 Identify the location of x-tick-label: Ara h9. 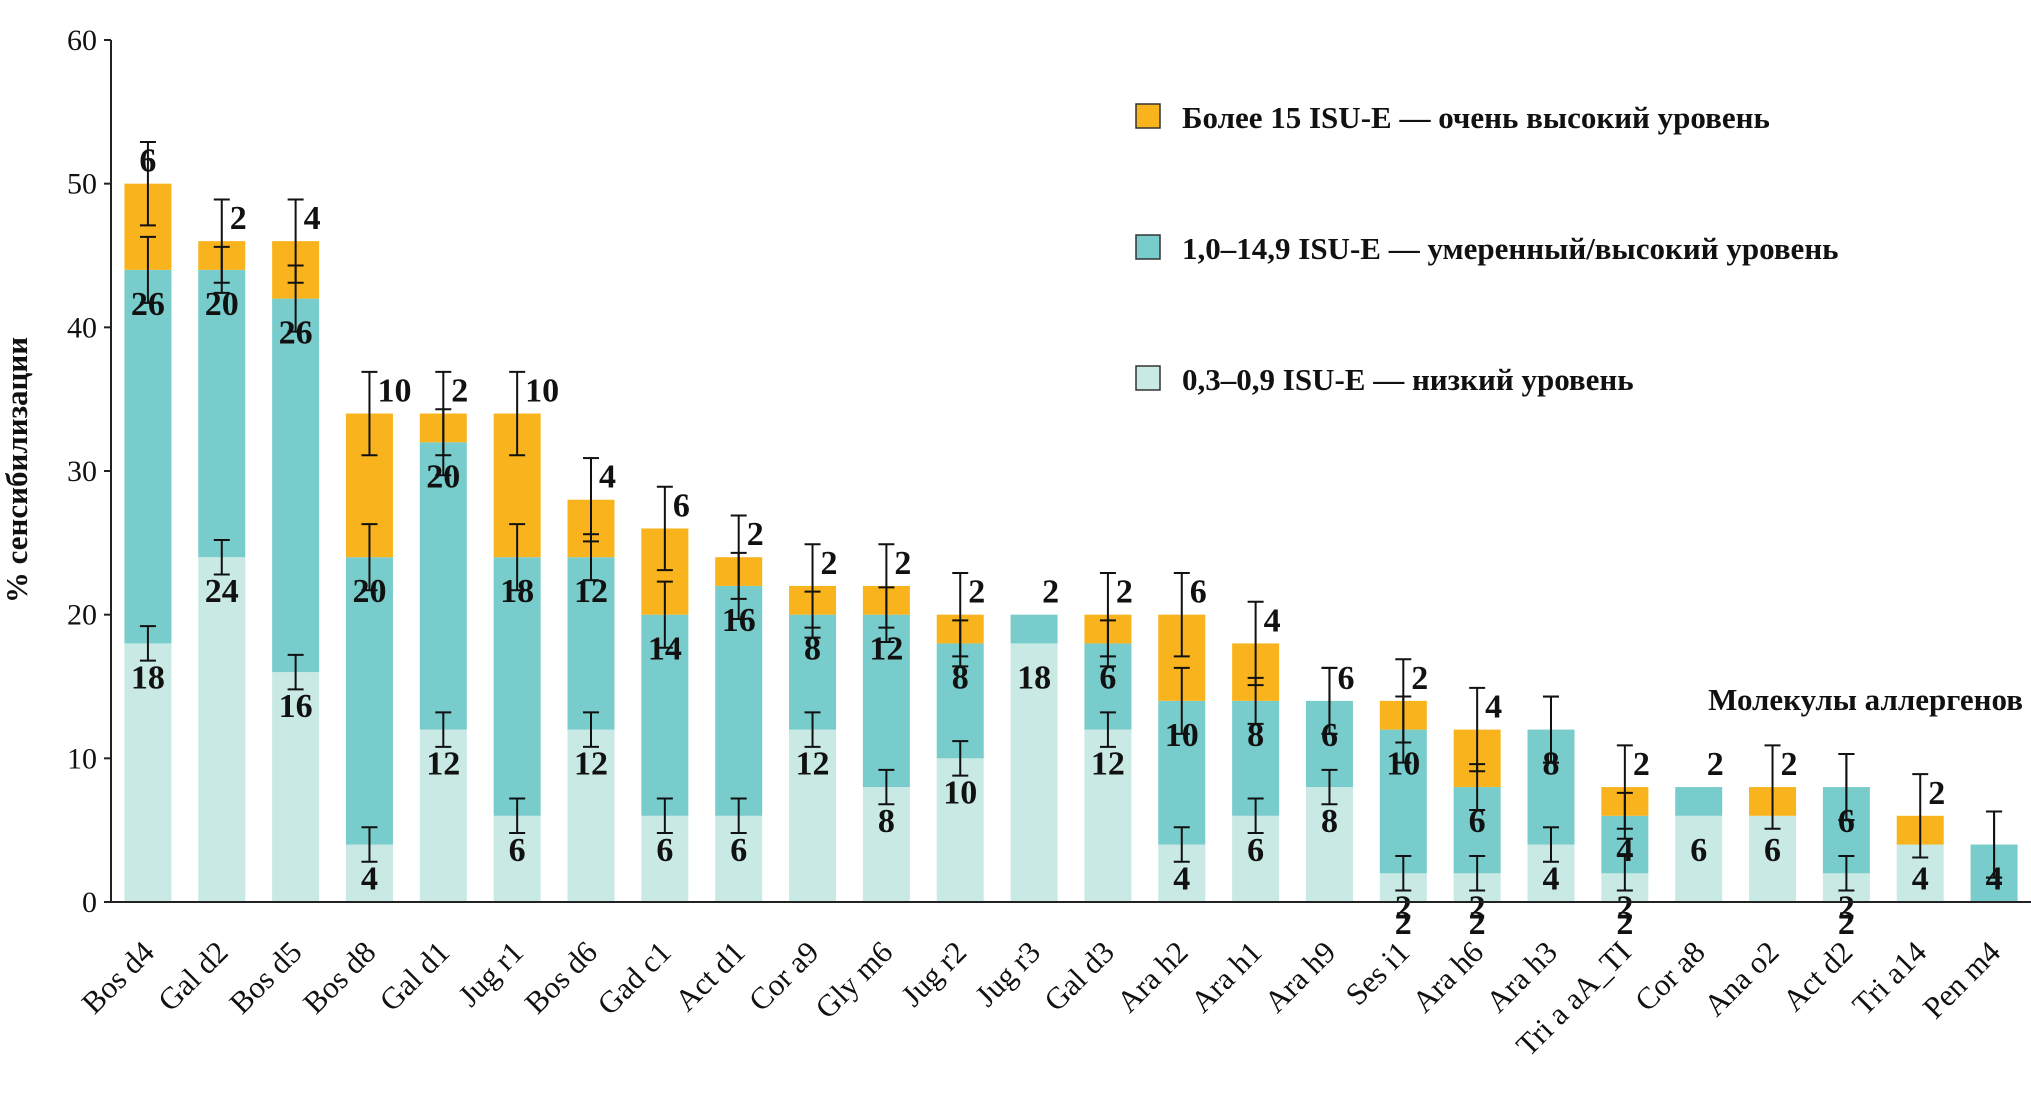
(1299, 976).